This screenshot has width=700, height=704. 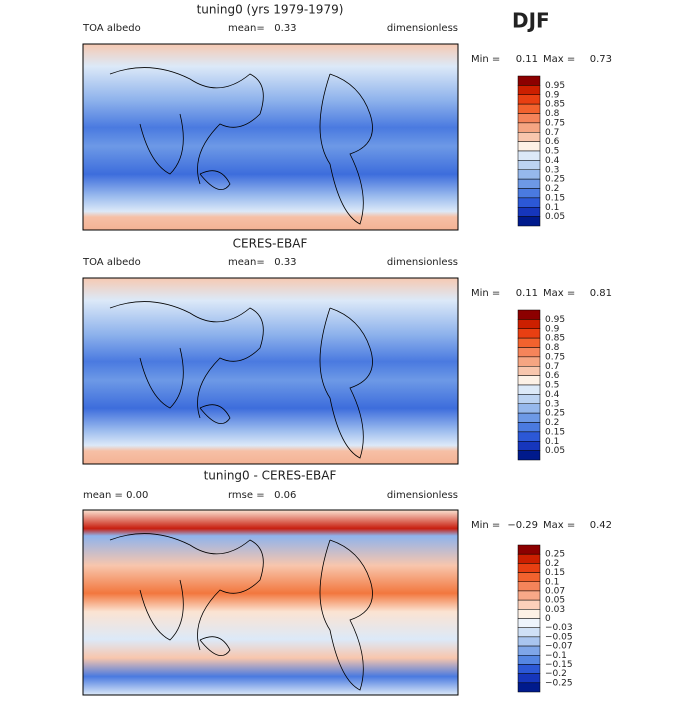 What do you see at coordinates (552, 376) in the screenshot?
I see `colorbar-label: 0.6` at bounding box center [552, 376].